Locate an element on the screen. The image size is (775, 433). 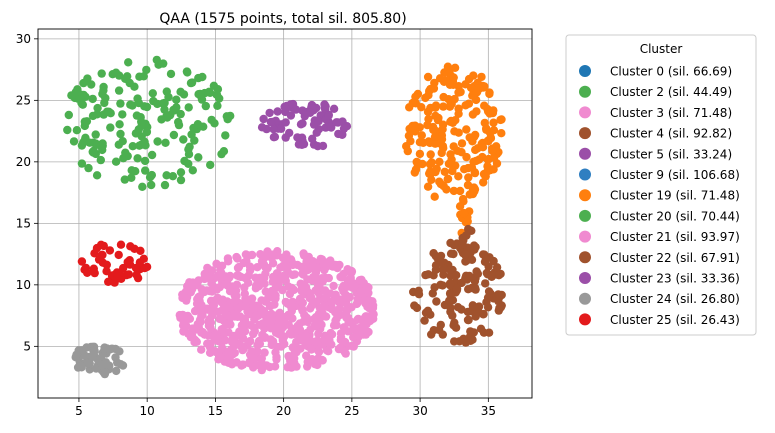
y-tick-label: 15 is located at coordinates (23, 223).